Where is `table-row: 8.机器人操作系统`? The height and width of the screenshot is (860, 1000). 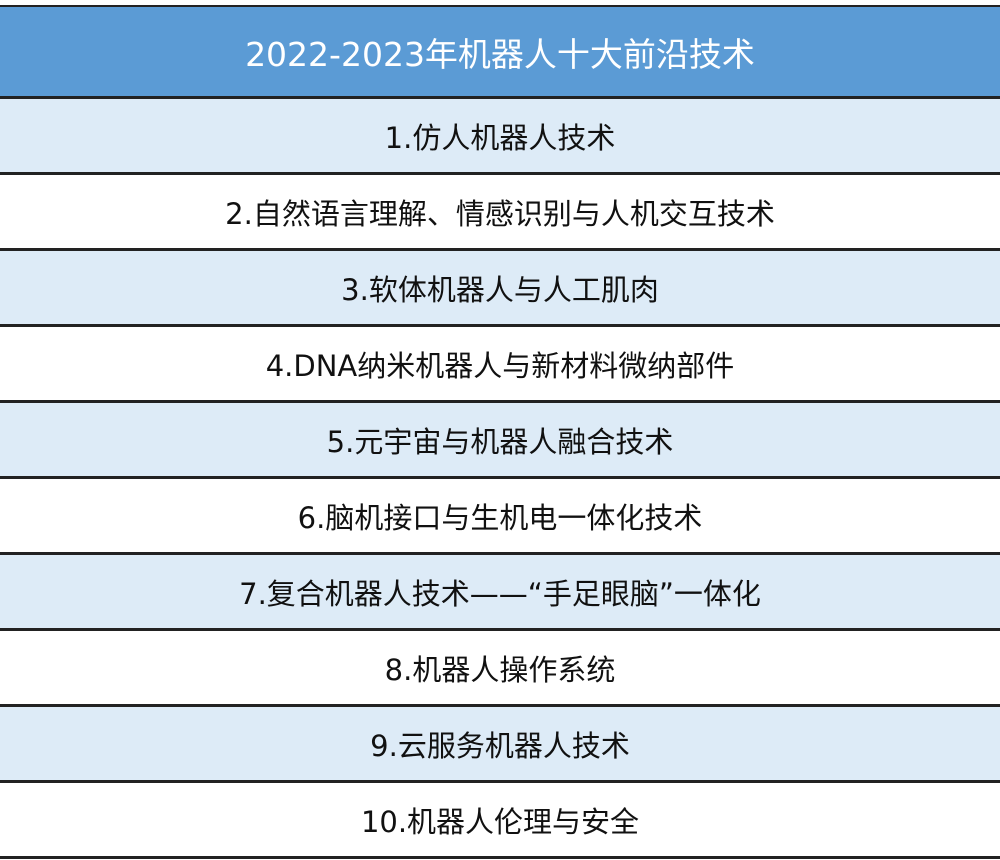
table-row: 8.机器人操作系统 is located at coordinates (500, 669).